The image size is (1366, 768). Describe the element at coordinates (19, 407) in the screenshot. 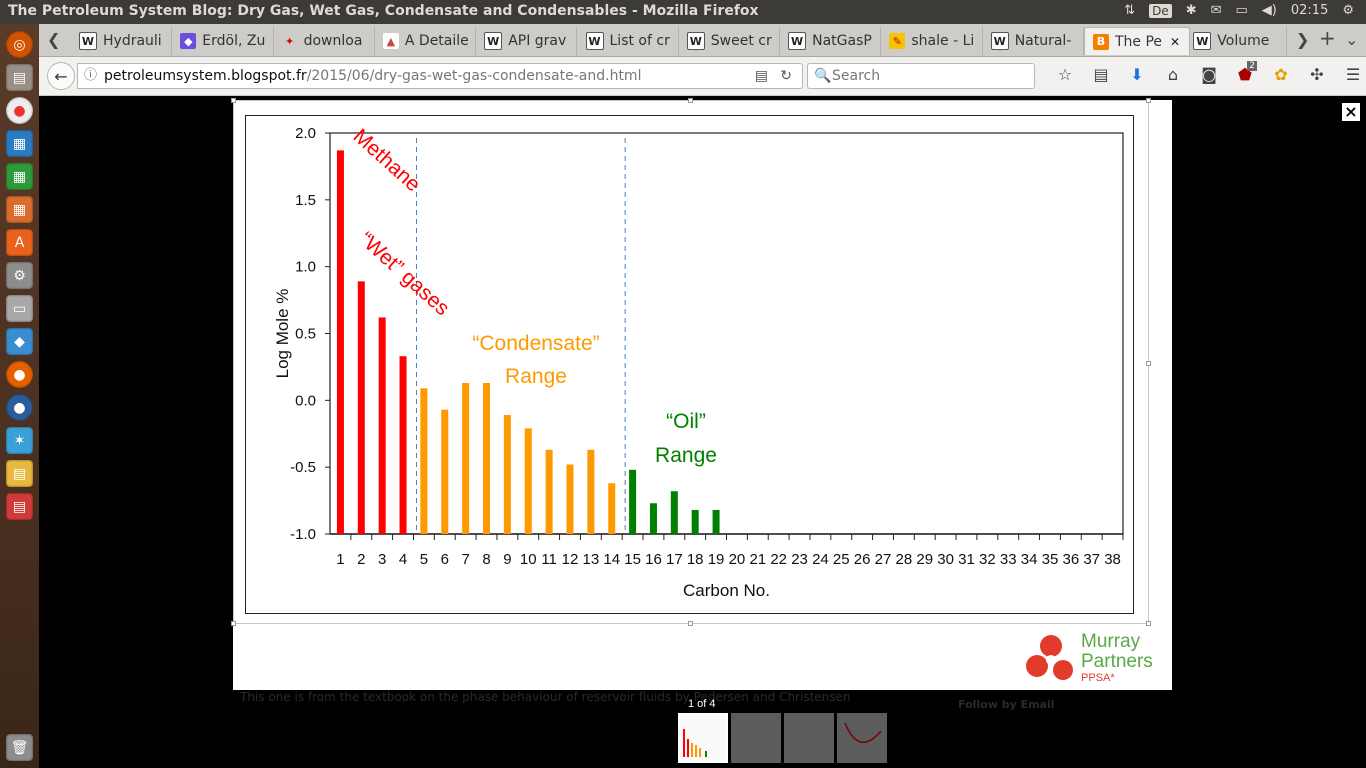

I see `thunderbird-icon: ●` at that location.